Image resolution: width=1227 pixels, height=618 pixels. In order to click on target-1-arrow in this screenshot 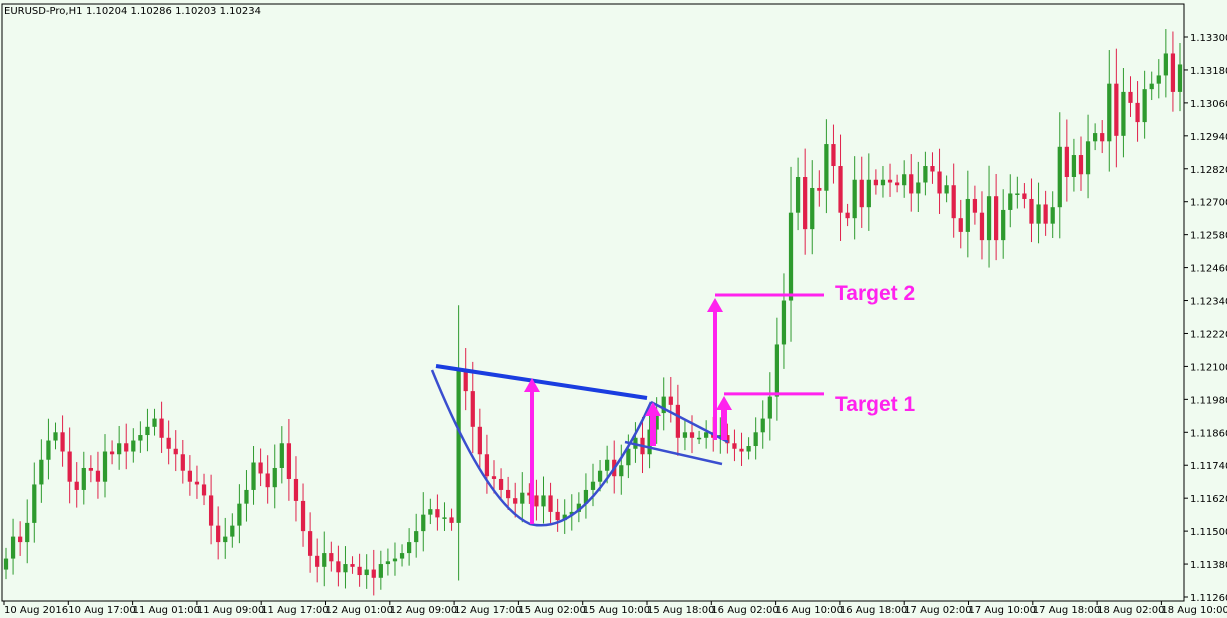, I will do `click(724, 418)`.